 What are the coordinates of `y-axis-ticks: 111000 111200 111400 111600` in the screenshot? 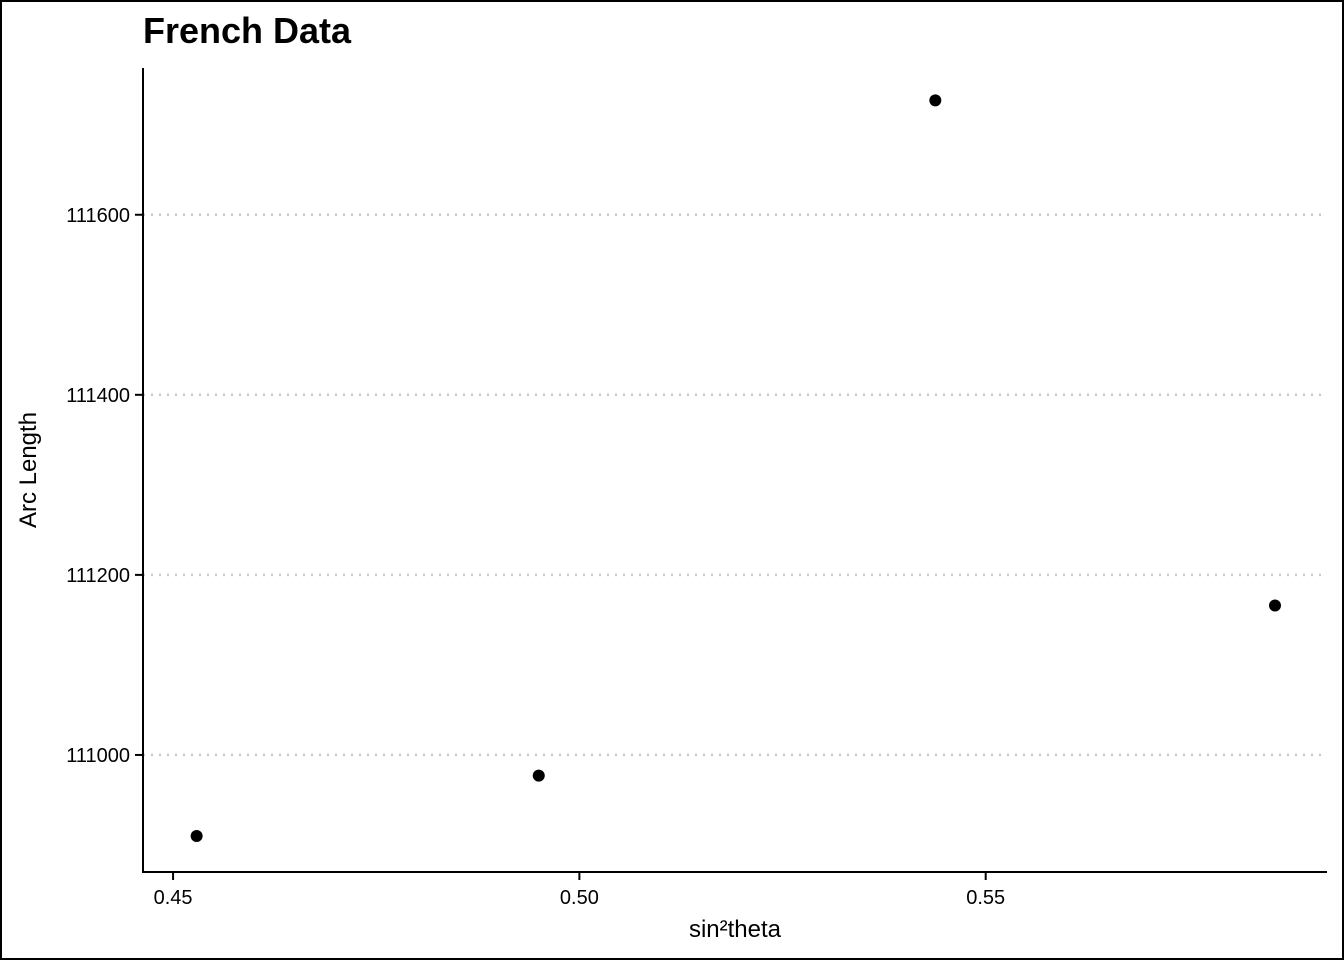 It's located at (104, 486).